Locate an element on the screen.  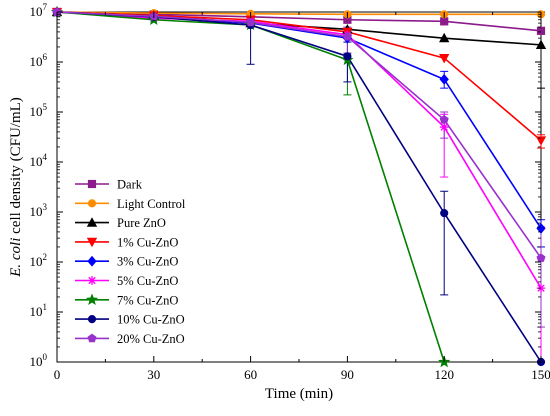
y-tick-label: 10⁵ is located at coordinates (39, 110).